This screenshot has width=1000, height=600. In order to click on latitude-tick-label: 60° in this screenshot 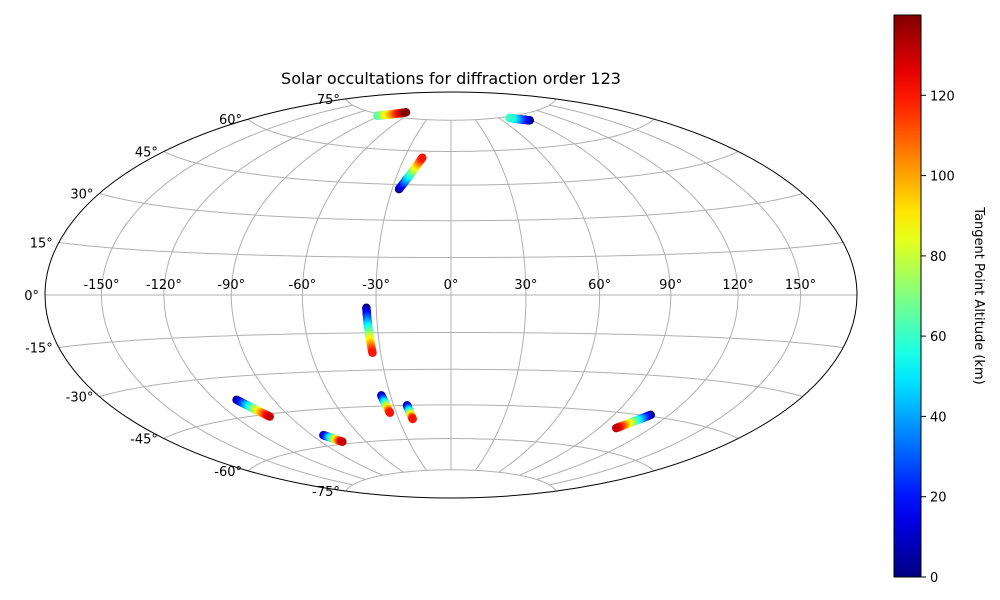, I will do `click(230, 120)`.